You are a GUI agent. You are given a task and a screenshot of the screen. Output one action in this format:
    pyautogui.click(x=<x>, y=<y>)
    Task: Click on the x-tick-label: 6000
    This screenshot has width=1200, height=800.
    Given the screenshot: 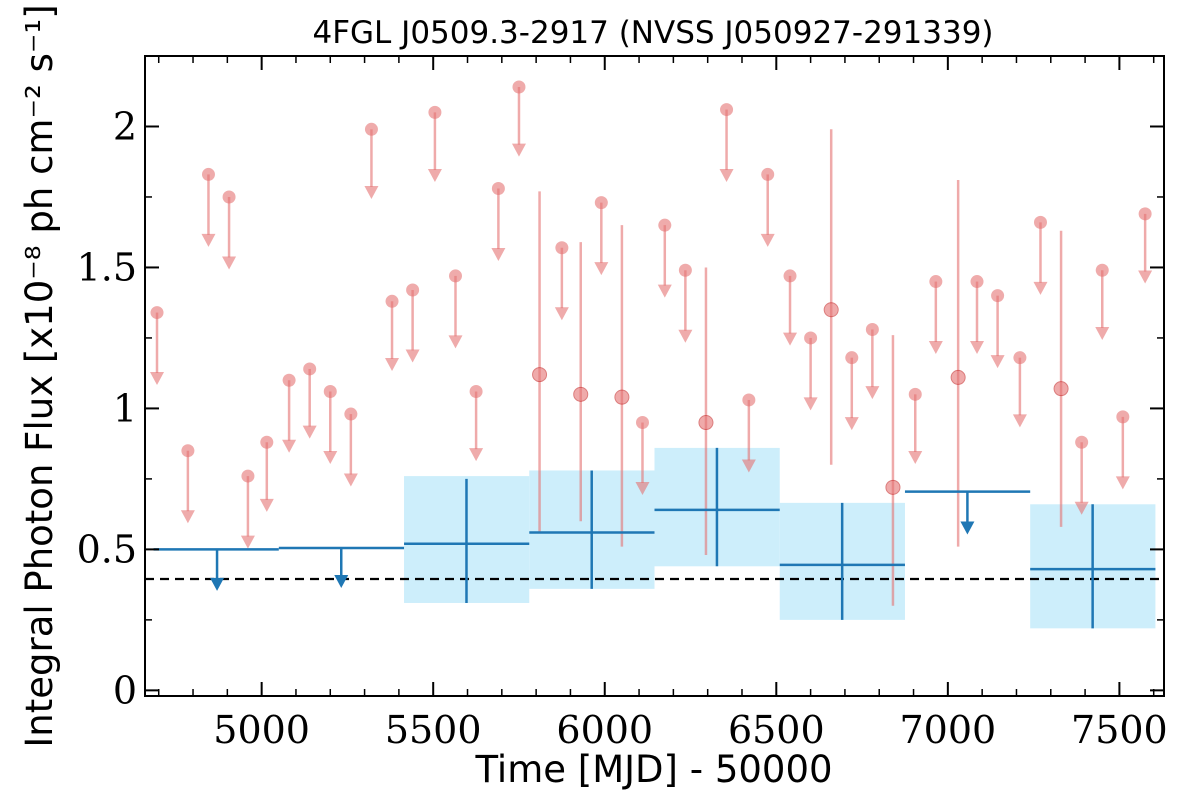 What is the action you would take?
    pyautogui.click(x=604, y=730)
    